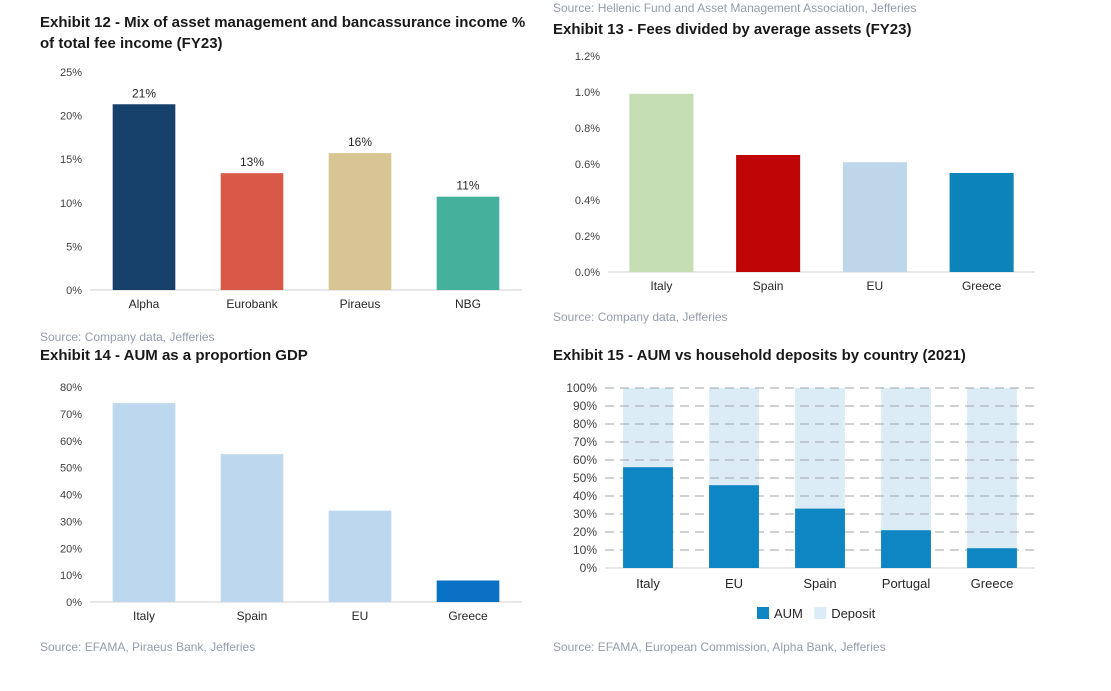 The image size is (1111, 691). What do you see at coordinates (853, 613) in the screenshot?
I see `svg-text: Deposit` at bounding box center [853, 613].